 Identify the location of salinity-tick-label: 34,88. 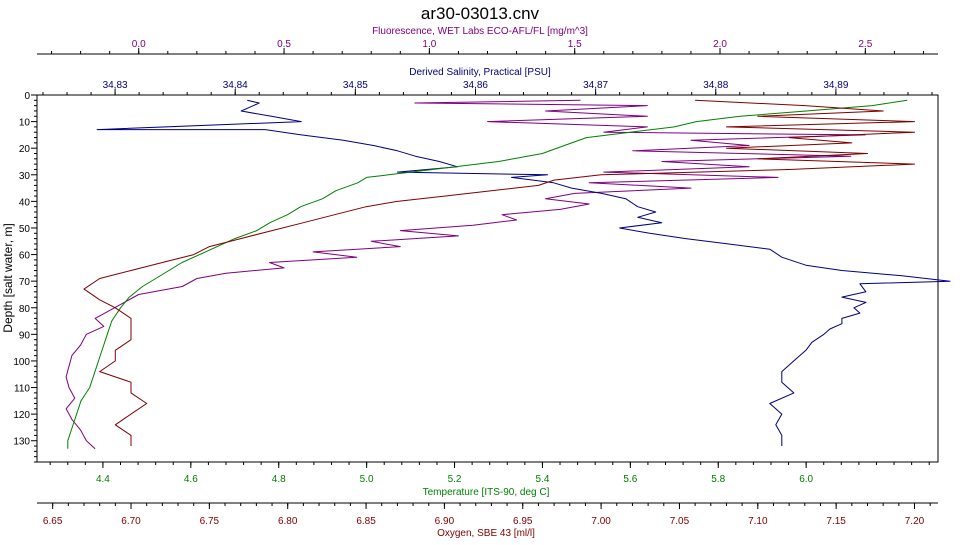
(715, 85).